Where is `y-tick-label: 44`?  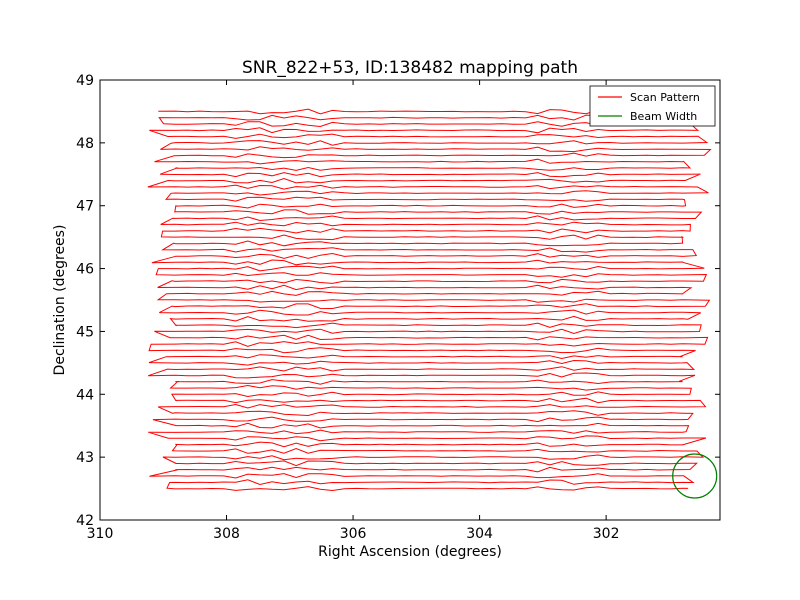 y-tick-label: 44 is located at coordinates (85, 395).